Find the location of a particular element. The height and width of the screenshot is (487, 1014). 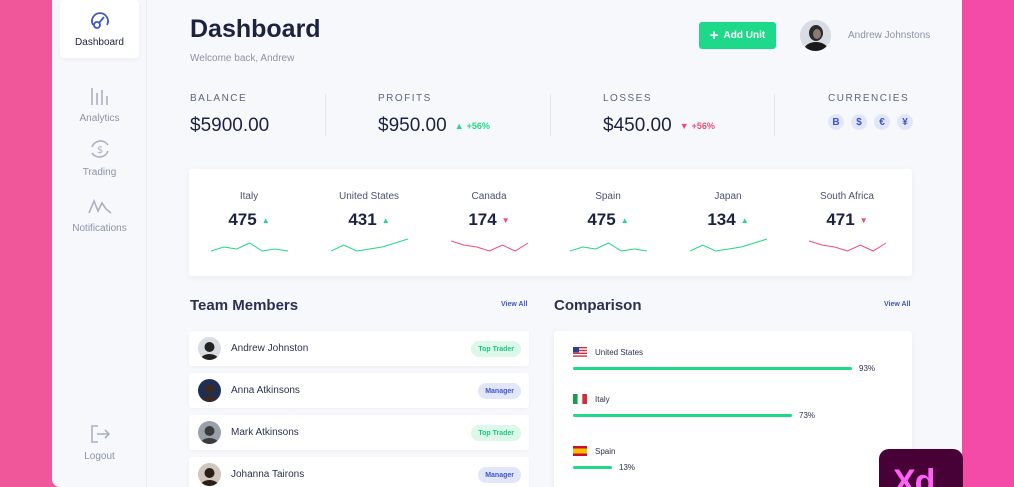

country-value: 475 is located at coordinates (242, 219).